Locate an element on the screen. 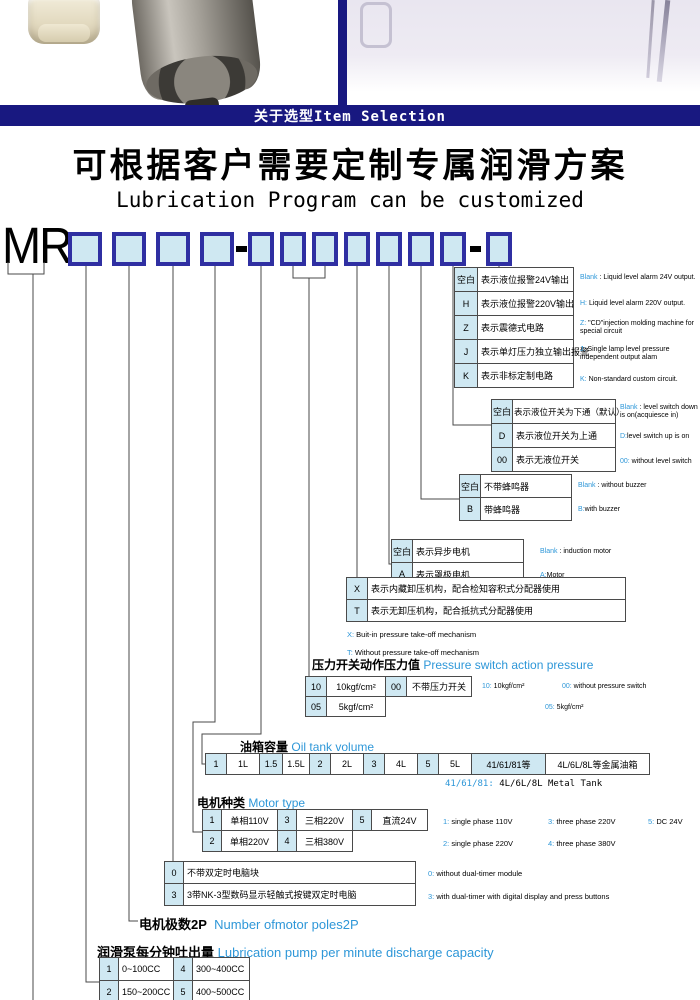 The image size is (700, 1000). value-cell: 4L/6L/8L等金属油箱 is located at coordinates (597, 764).